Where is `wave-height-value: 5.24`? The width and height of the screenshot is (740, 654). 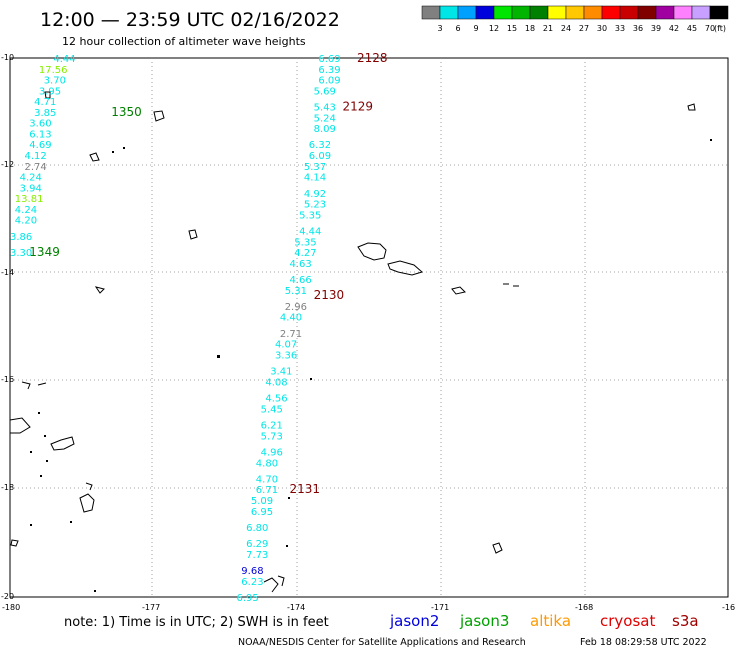
wave-height-value: 5.24 is located at coordinates (325, 118).